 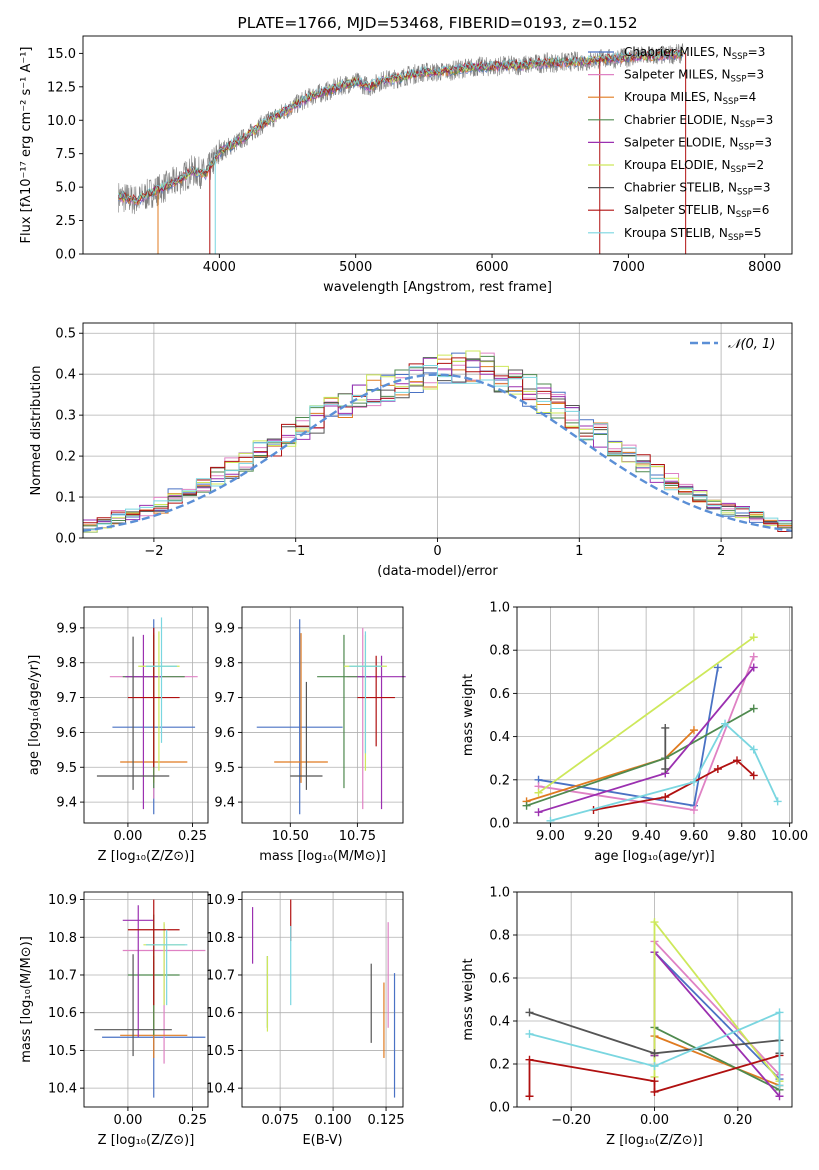 I want to click on histograms, so click(x=437, y=441).